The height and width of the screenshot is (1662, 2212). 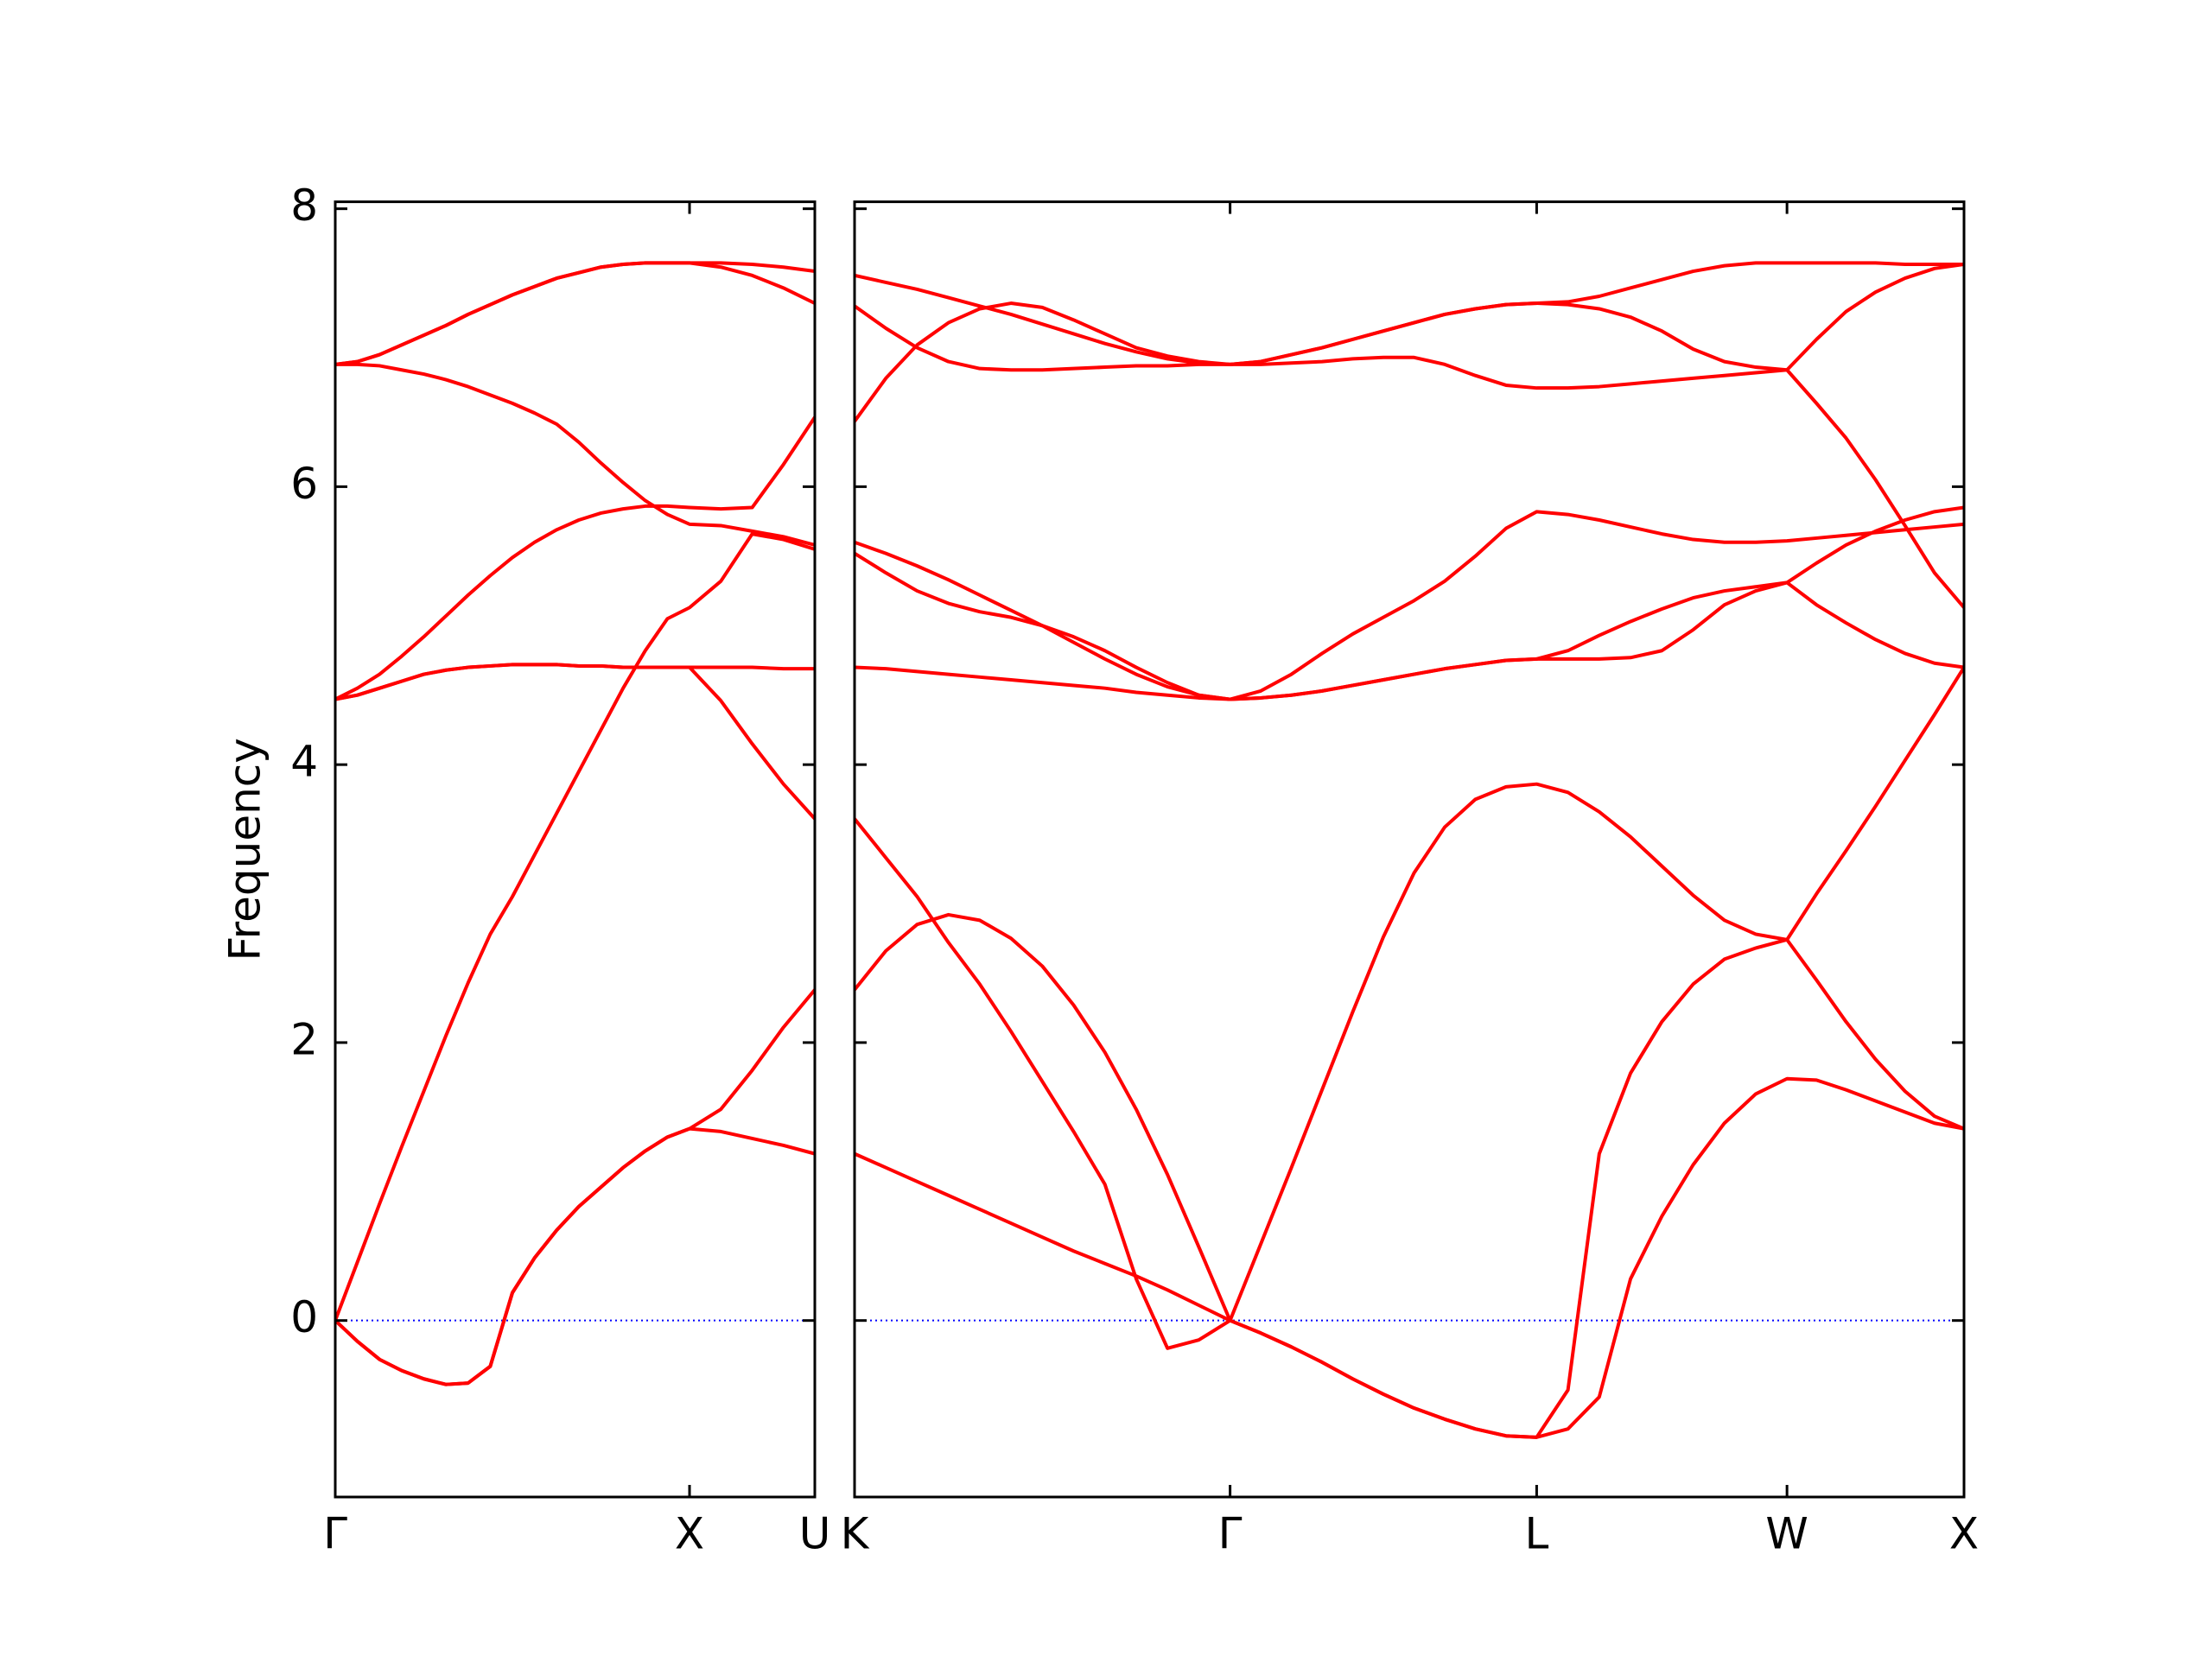 I want to click on x-tick-label: K, so click(x=855, y=1534).